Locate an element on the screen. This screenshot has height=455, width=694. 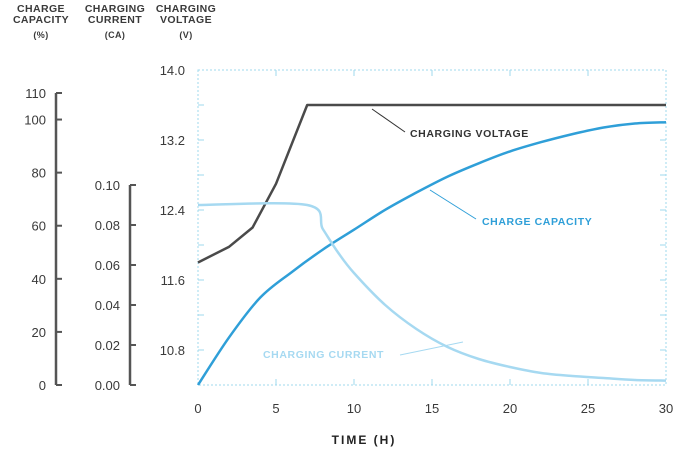
capacity-tick-label: 80 is located at coordinates (39, 173).